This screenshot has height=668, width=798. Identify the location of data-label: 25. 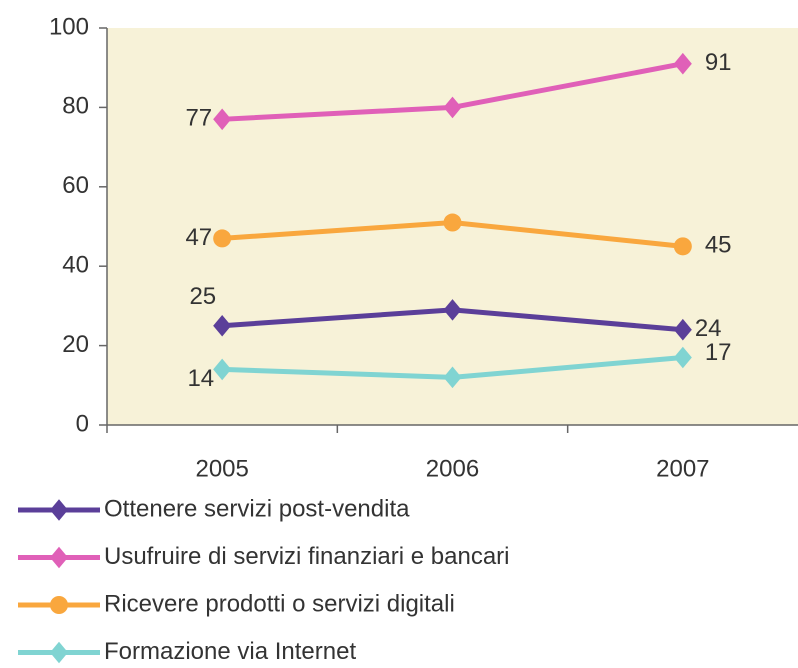
(202, 296).